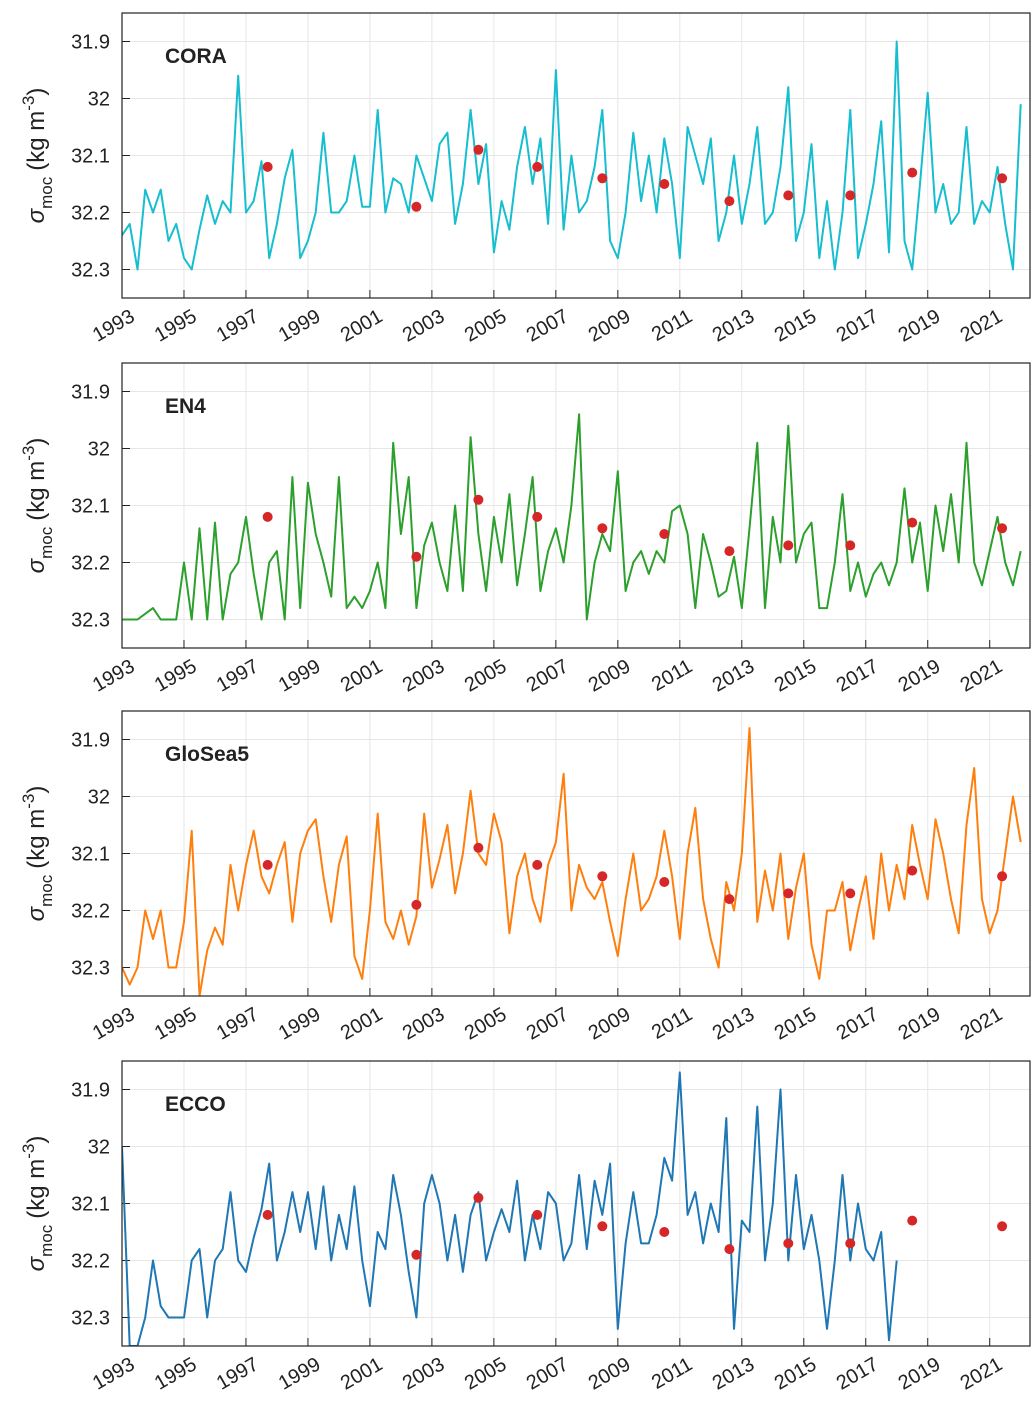 The width and height of the screenshot is (1034, 1409). I want to click on x-tick-label: 1997, so click(238, 325).